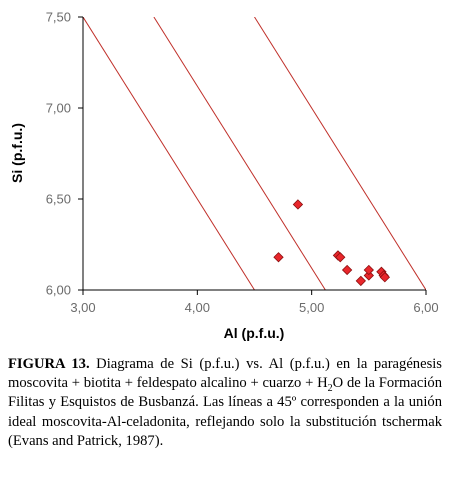 This screenshot has width=450, height=478. Describe the element at coordinates (311, 307) in the screenshot. I see `x-tick-label: 5,00` at that location.